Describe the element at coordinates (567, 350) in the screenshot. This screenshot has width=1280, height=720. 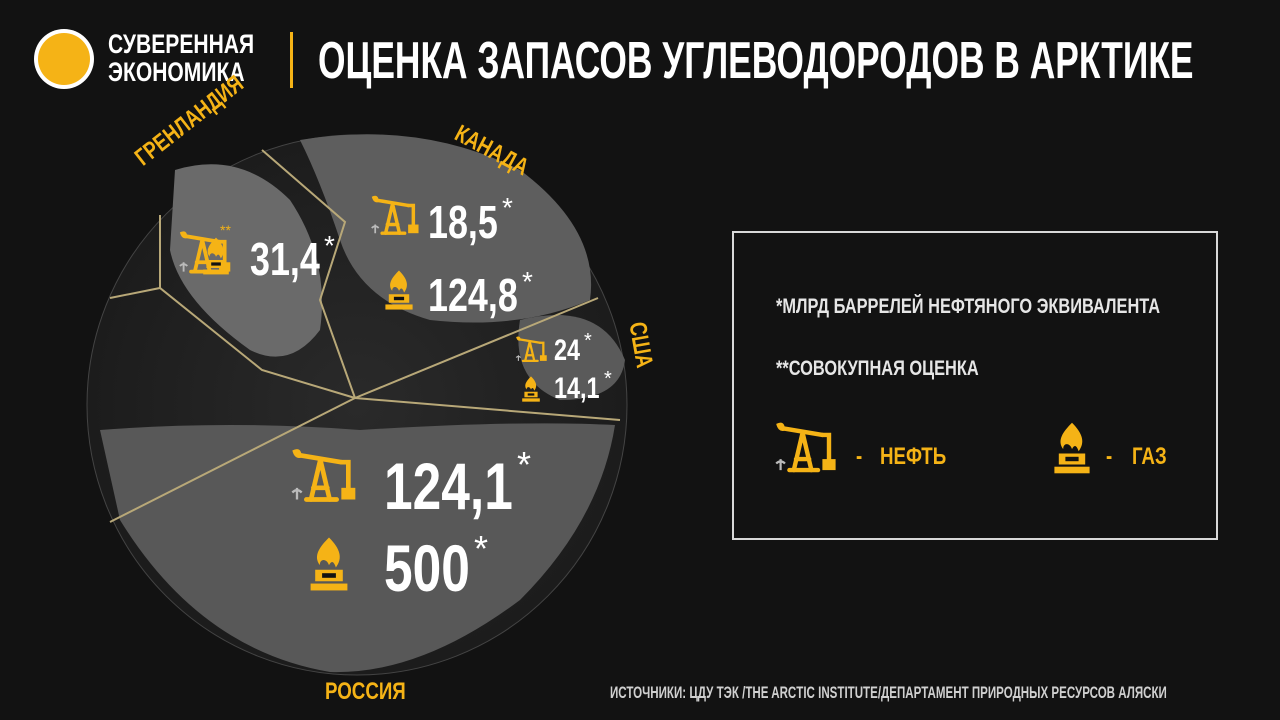
I see `usa-oil-value: 24` at that location.